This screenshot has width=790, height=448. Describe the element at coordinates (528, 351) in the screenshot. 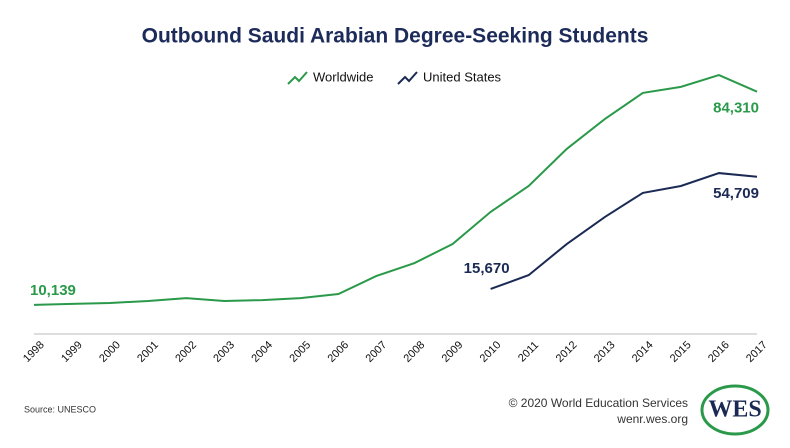

I see `x-tick-label: 2011` at that location.